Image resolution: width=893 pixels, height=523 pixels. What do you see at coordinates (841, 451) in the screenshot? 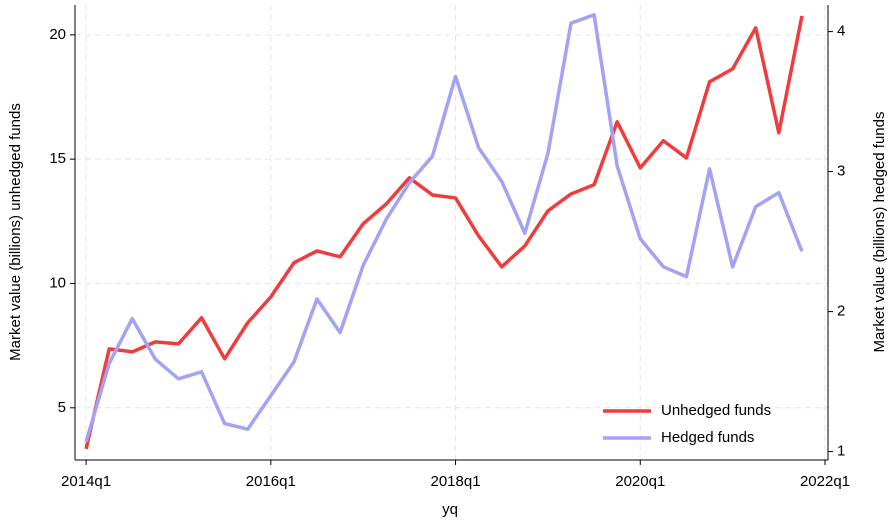
I see `y2-tick-label: 1` at bounding box center [841, 451].